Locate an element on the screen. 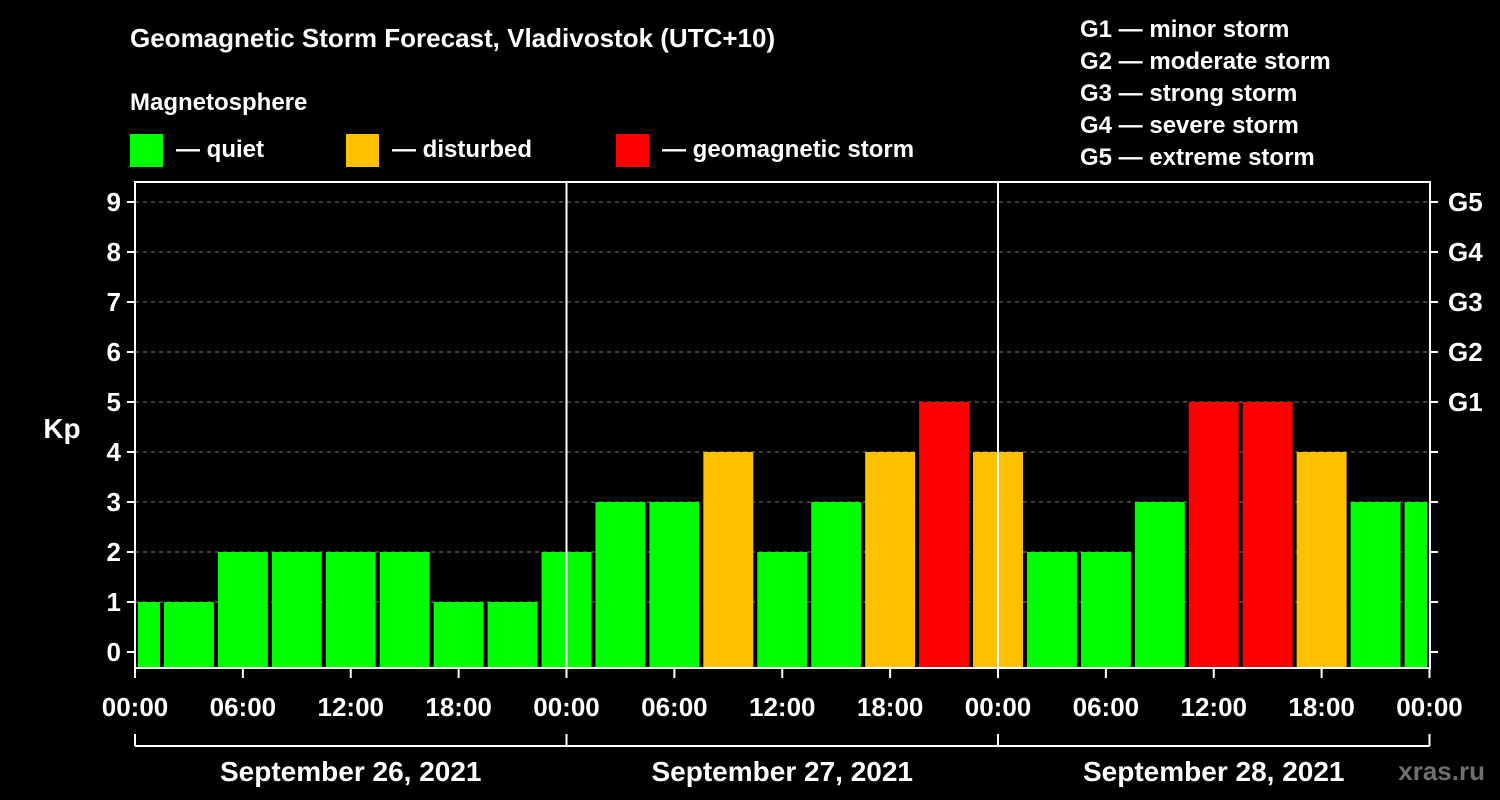  y-tick-label: 8 is located at coordinates (114, 252).